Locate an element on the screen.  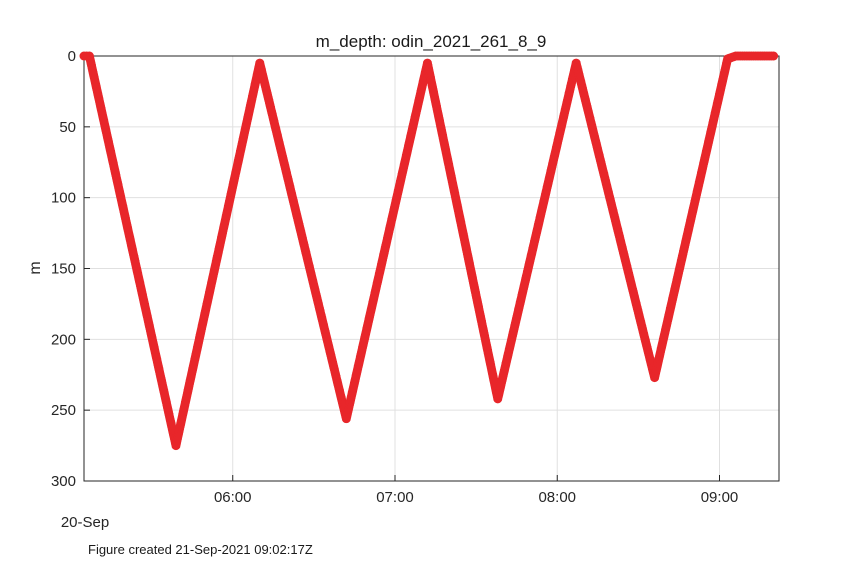
chart-title: m_depth: odin_2021_261_8_9 is located at coordinates (431, 41).